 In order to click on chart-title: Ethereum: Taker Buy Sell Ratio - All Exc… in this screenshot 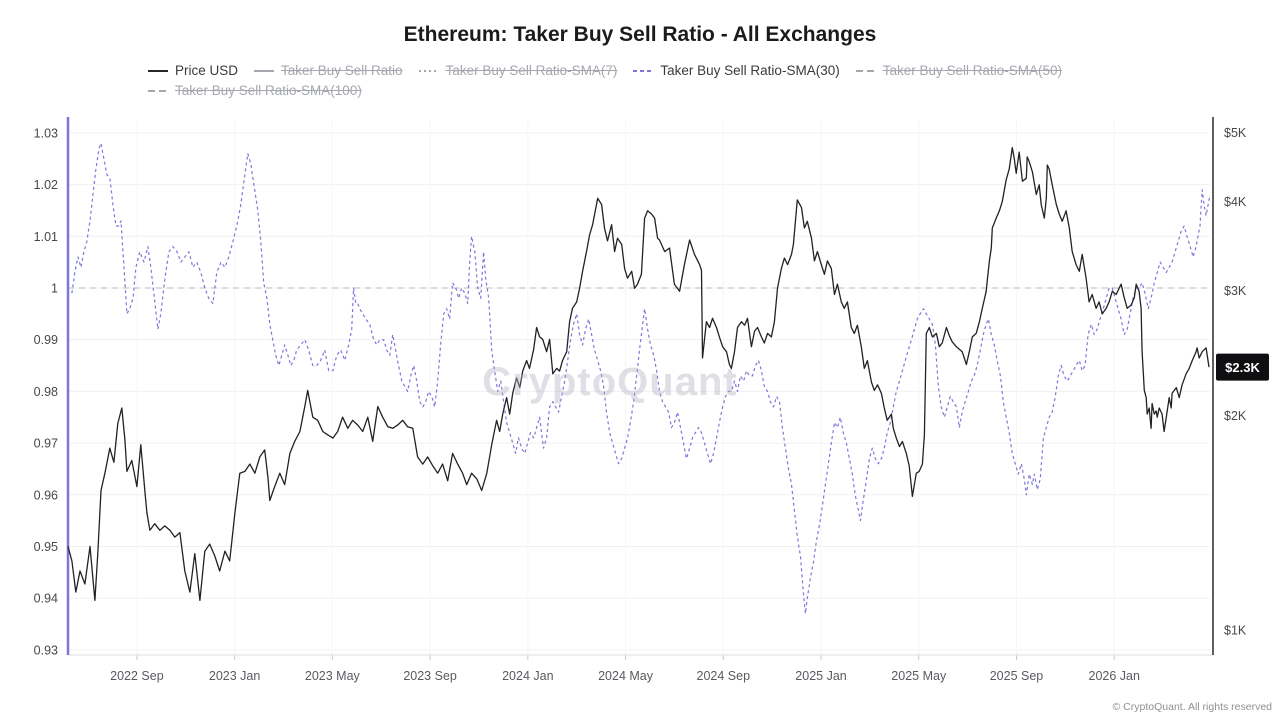, I will do `click(640, 34)`.